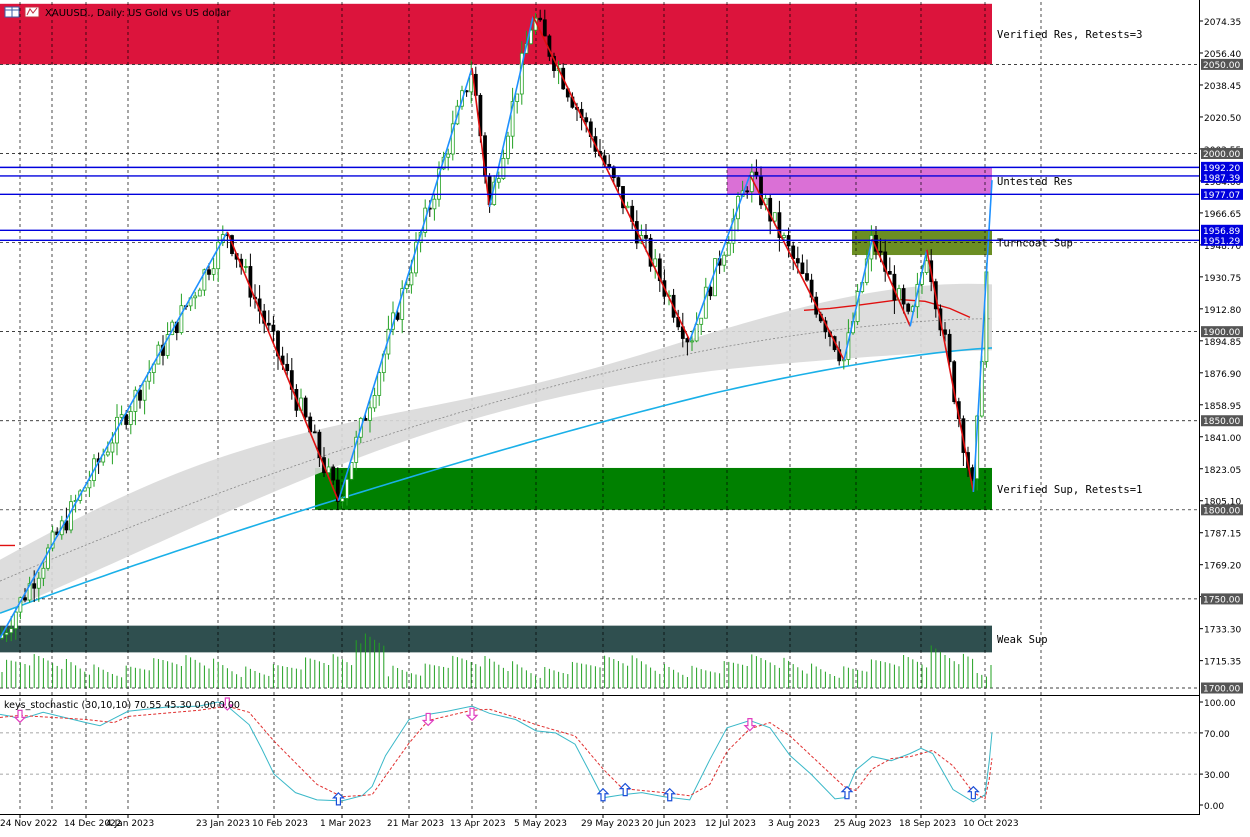  Describe the element at coordinates (1222, 247) in the screenshot. I see `y-tick-label-7: 1948.70` at that location.